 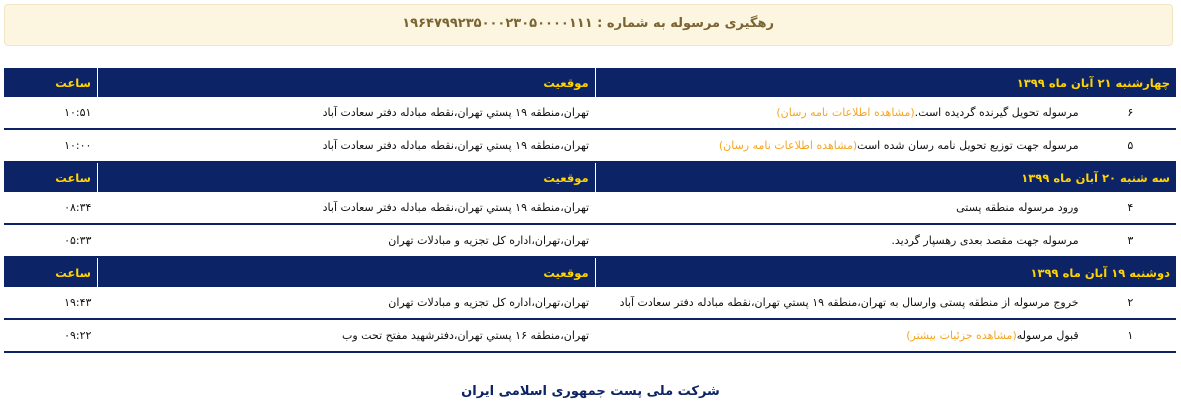 I want to click on event-text: ورود مرسوله منطقه پستی, so click(x=1017, y=207).